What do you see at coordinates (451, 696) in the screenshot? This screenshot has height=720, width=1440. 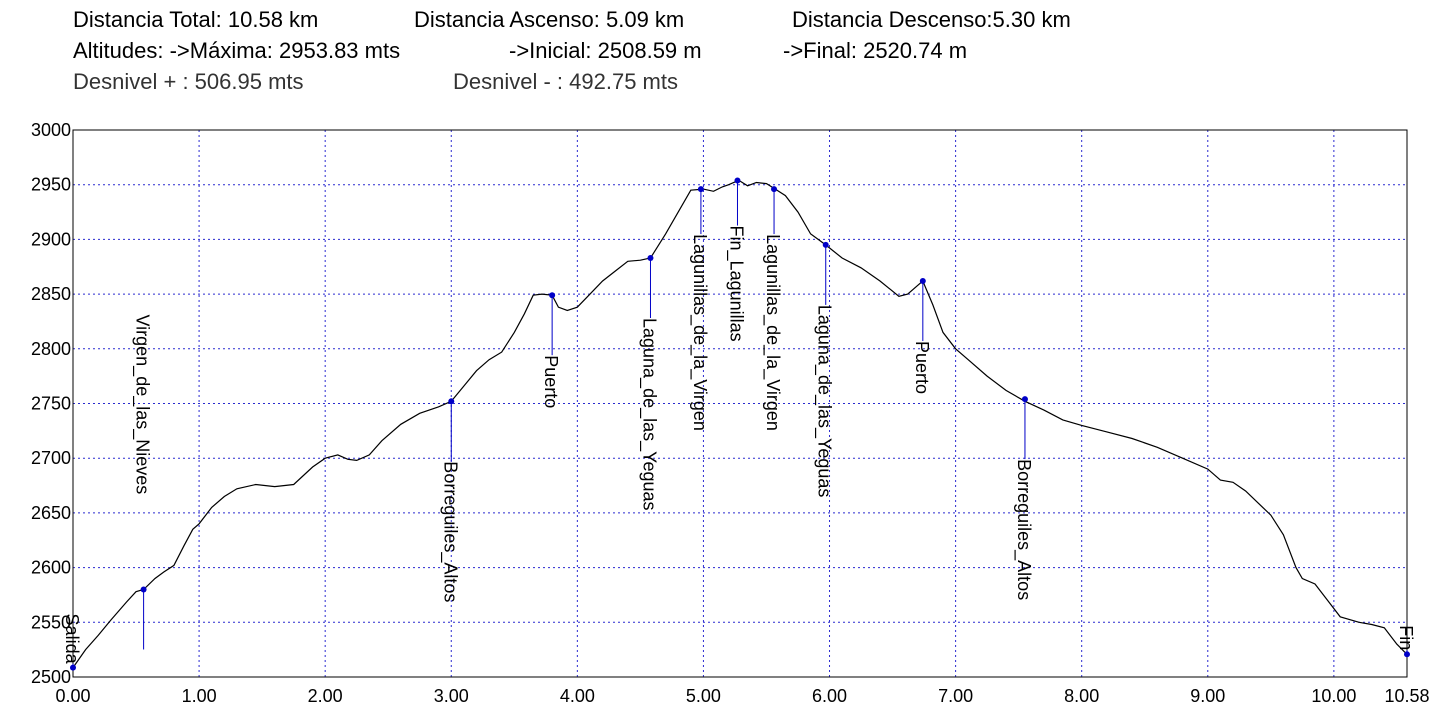 I see `x-tick-label: 3.00` at bounding box center [451, 696].